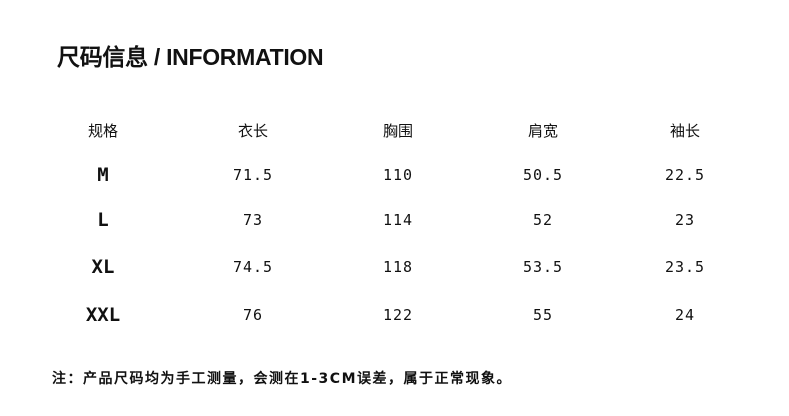 This screenshot has width=789, height=416. I want to click on table-cell: 23.5, so click(685, 267).